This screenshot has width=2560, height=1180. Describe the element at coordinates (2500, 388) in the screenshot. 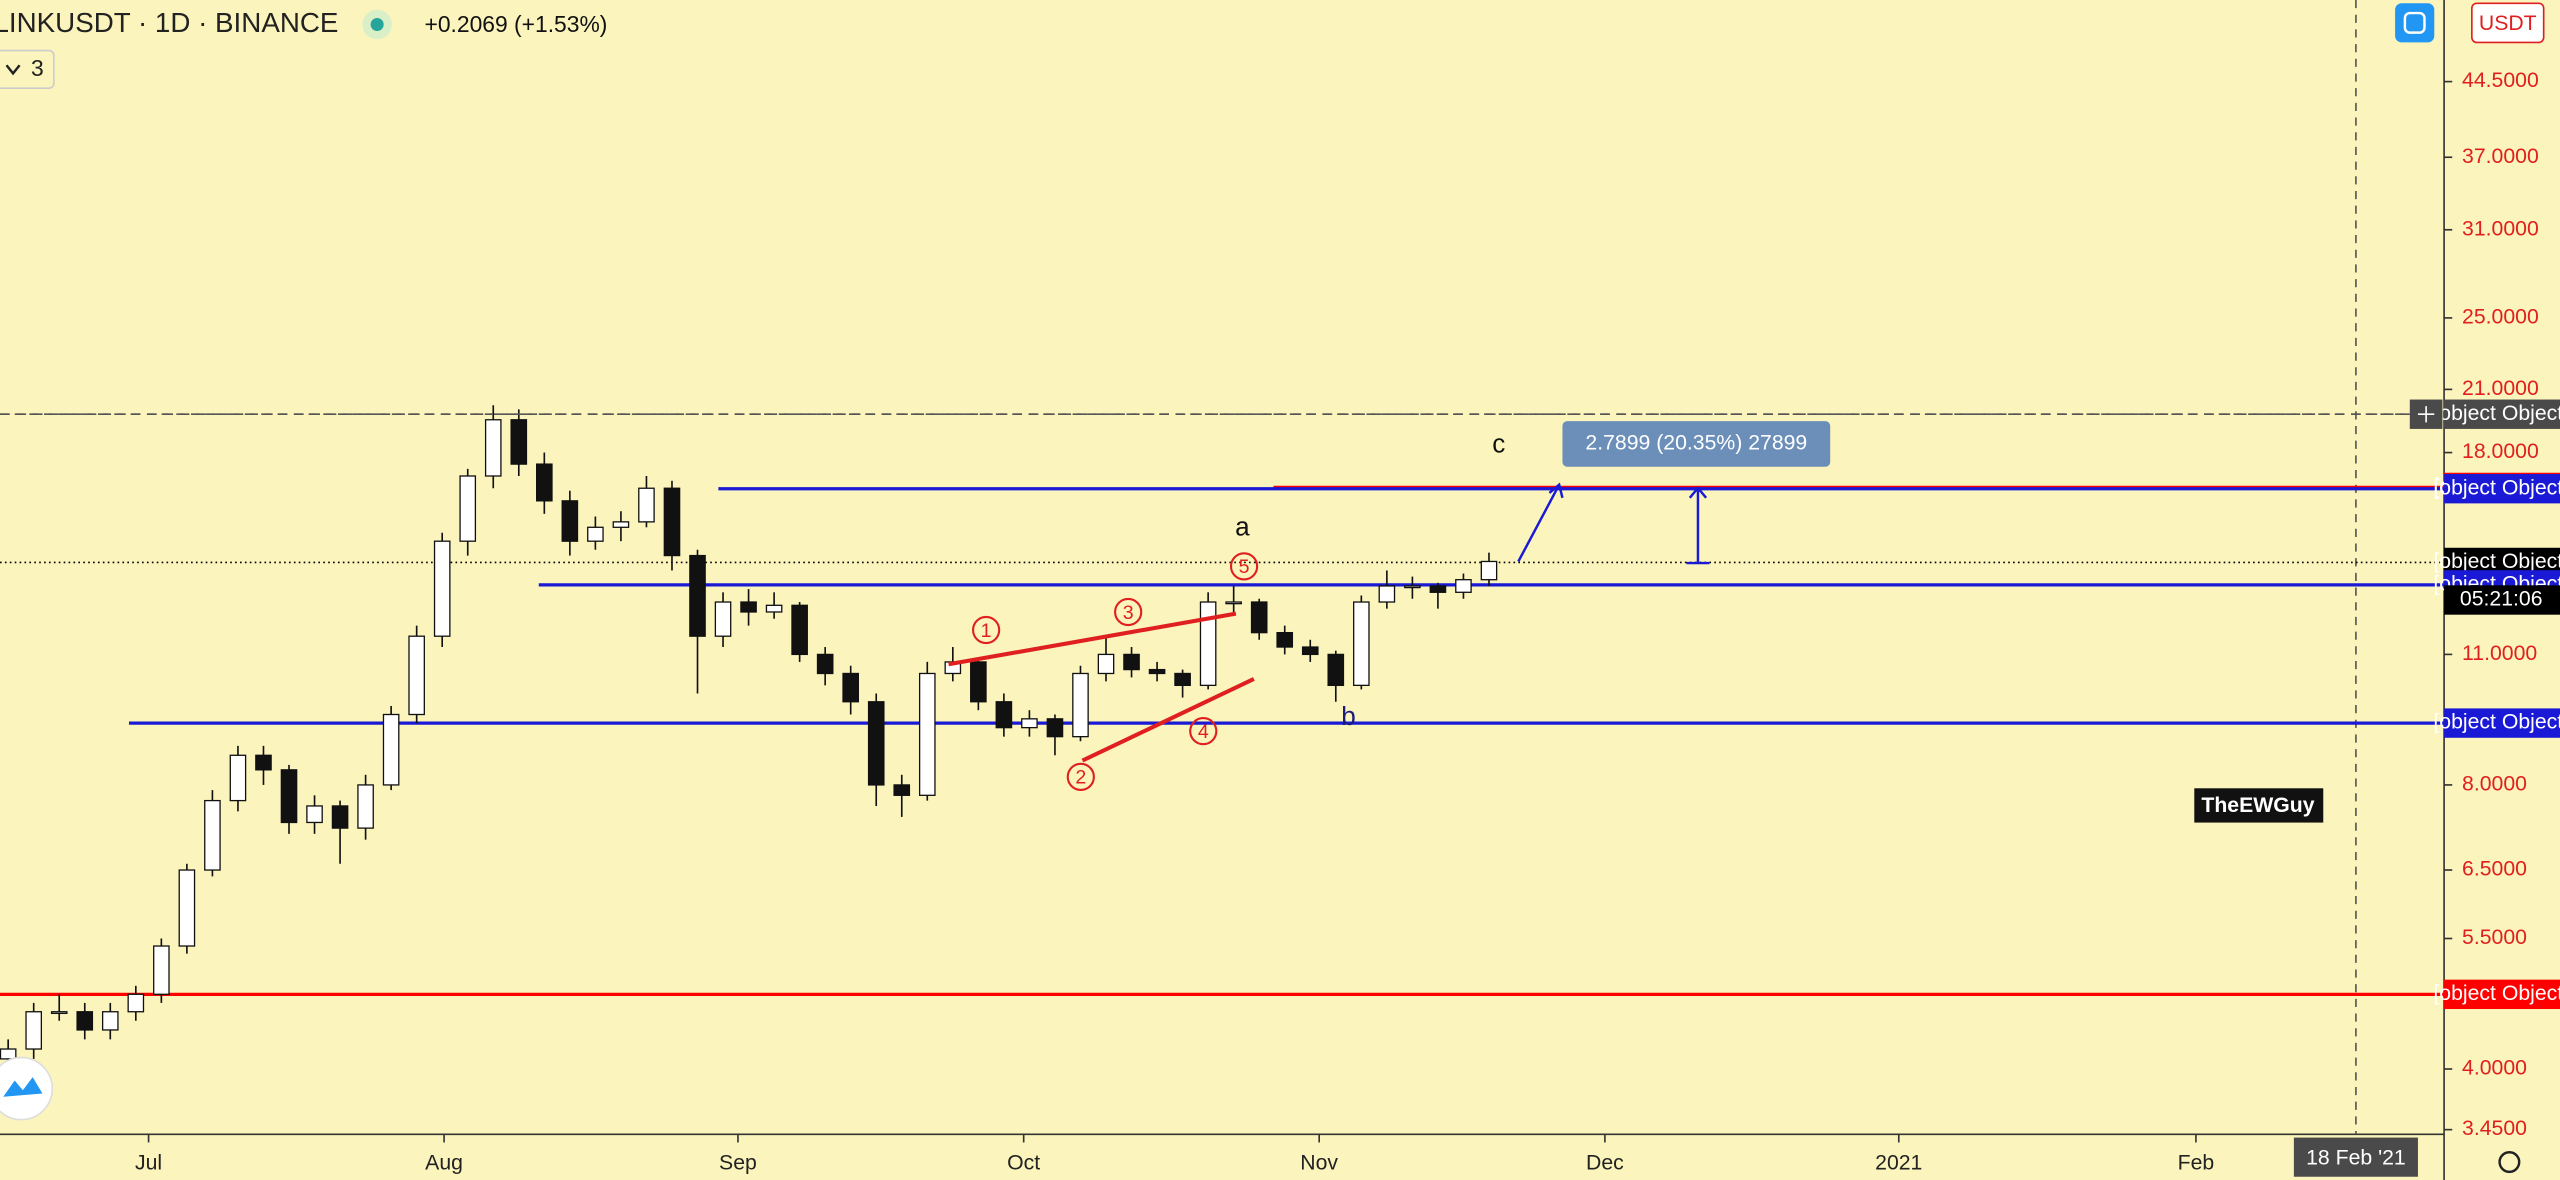

I see `price-tick-label: 21.0000` at that location.